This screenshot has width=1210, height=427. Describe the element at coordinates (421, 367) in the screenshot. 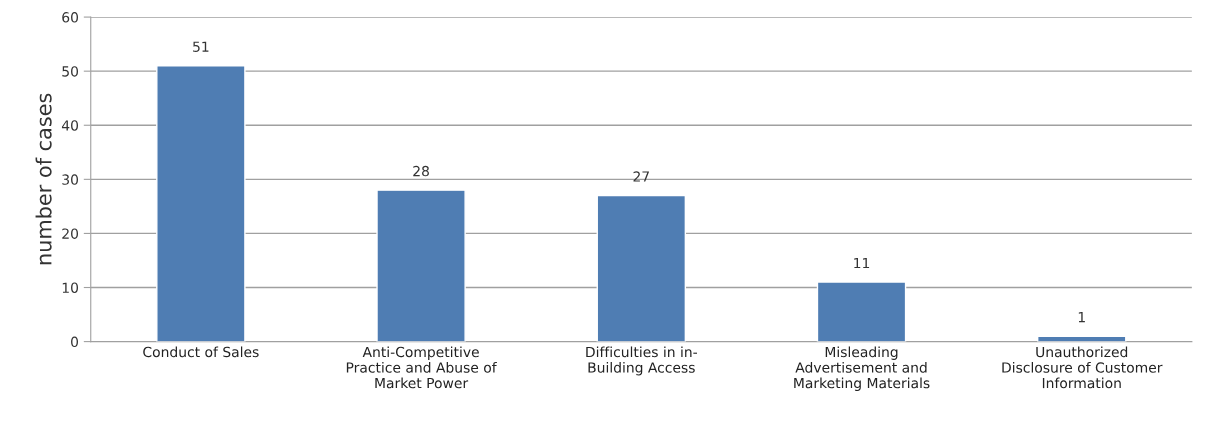

I see `x-tick-label: Anti-Competitive Practice and Abuse of Market Power` at that location.